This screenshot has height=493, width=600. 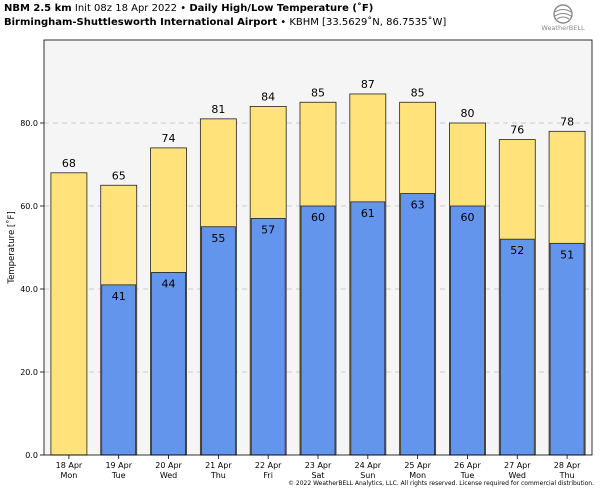 What do you see at coordinates (417, 465) in the screenshot?
I see `x-tick-date: 25 Apr` at bounding box center [417, 465].